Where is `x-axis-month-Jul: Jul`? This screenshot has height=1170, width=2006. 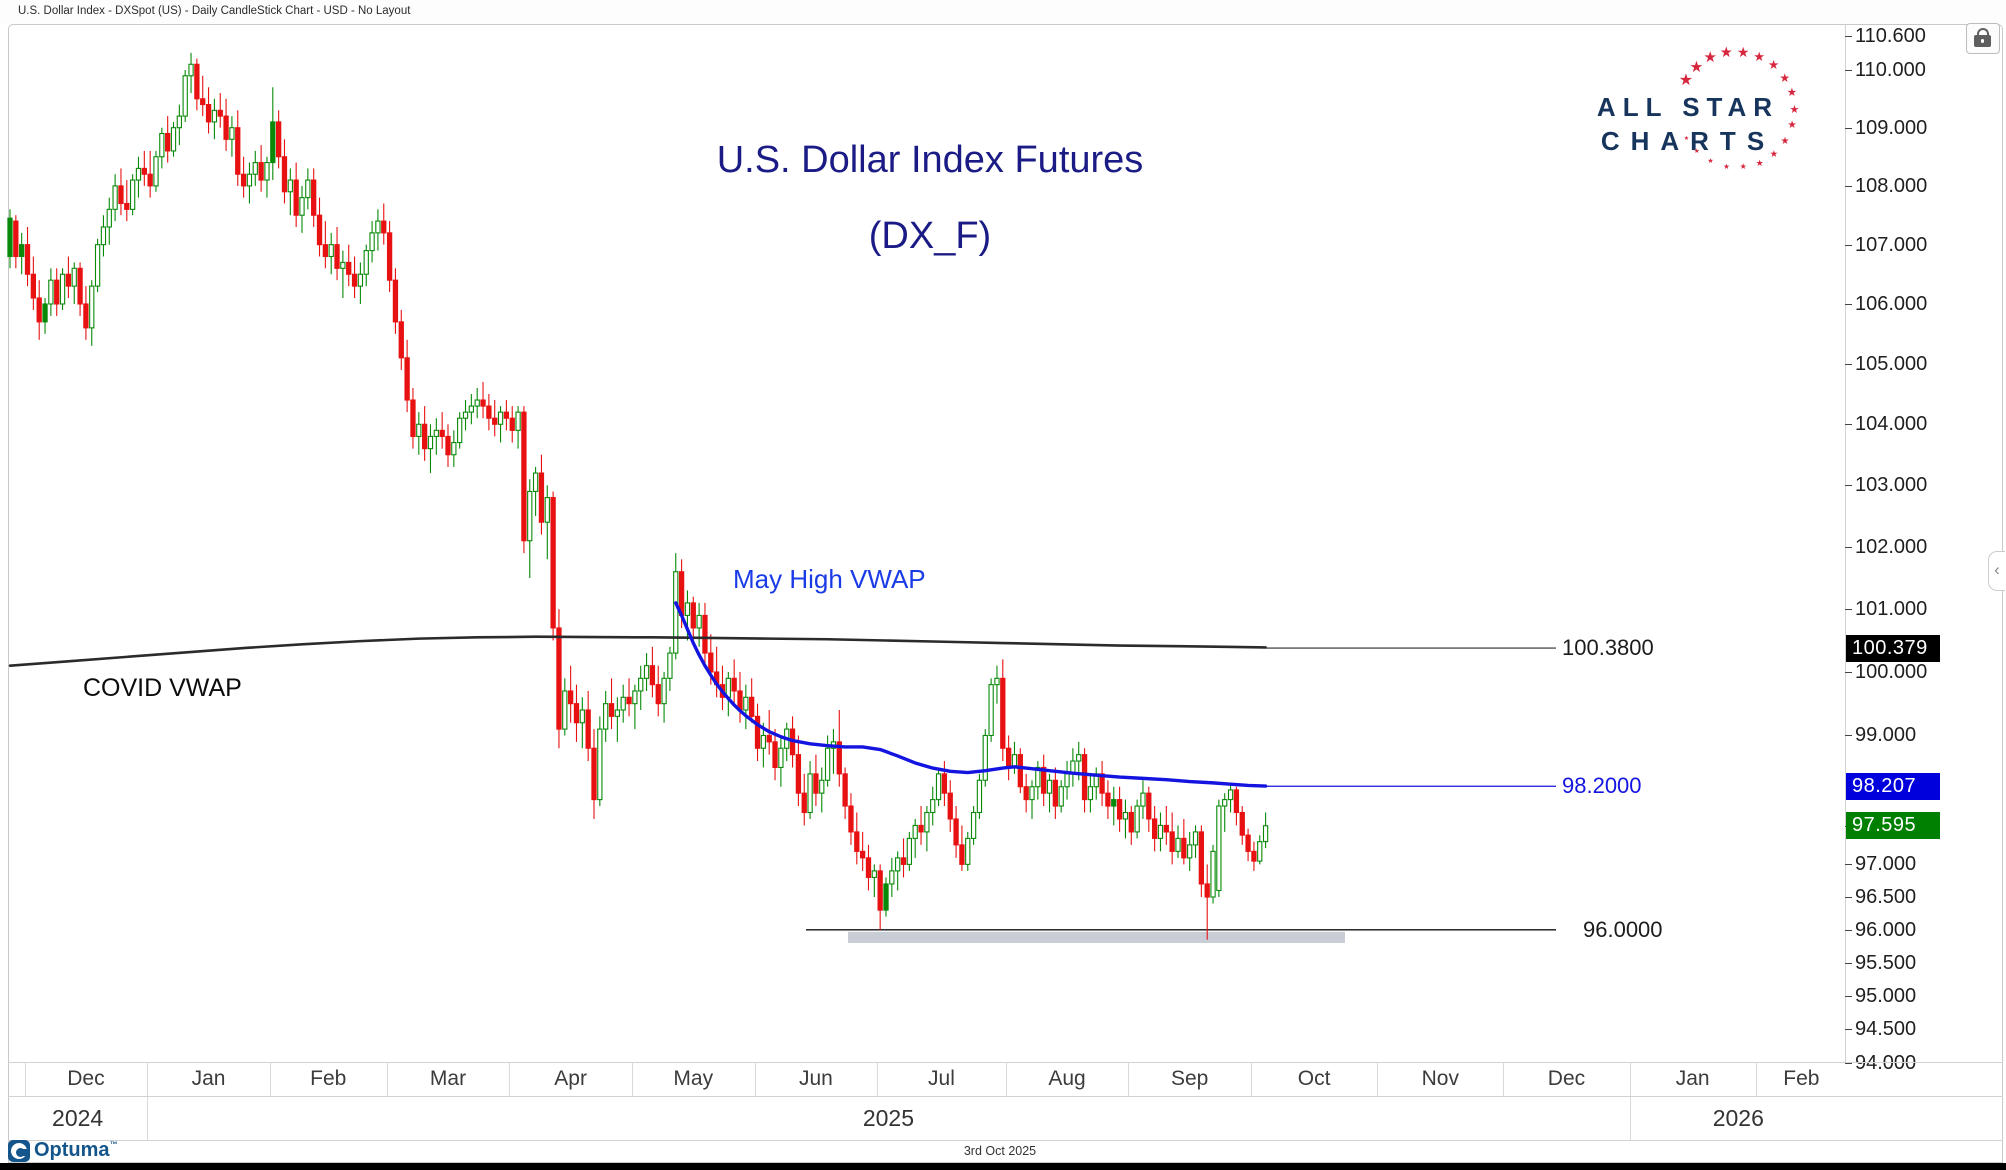 x-axis-month-Jul: Jul is located at coordinates (941, 1078).